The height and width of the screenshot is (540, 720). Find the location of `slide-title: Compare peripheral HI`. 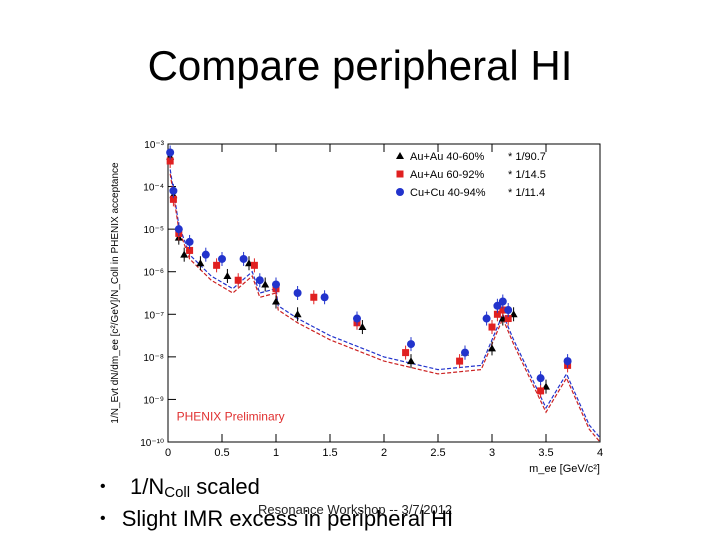

slide-title: Compare peripheral HI is located at coordinates (360, 65).